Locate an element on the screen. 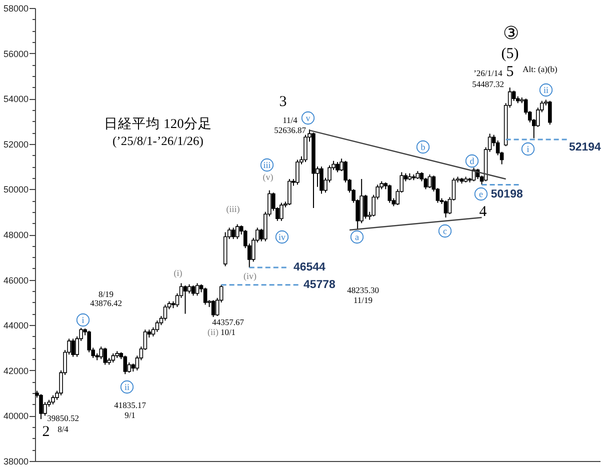 The image size is (604, 473). annotation: 8/4 is located at coordinates (64, 429).